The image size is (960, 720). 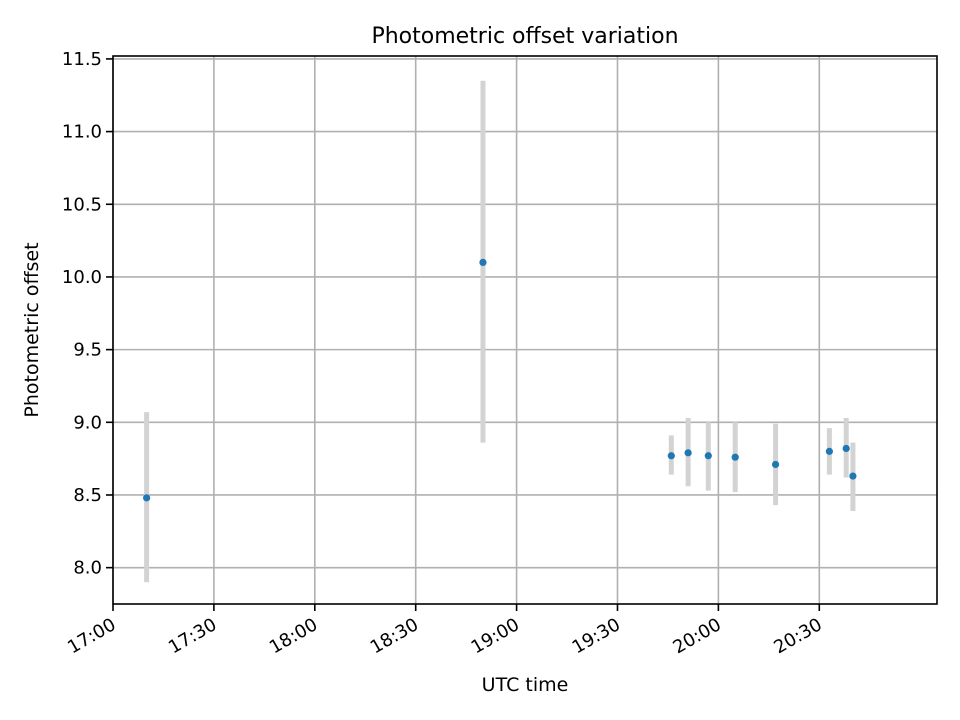 What do you see at coordinates (82, 132) in the screenshot?
I see `y-tick-label: 11.0` at bounding box center [82, 132].